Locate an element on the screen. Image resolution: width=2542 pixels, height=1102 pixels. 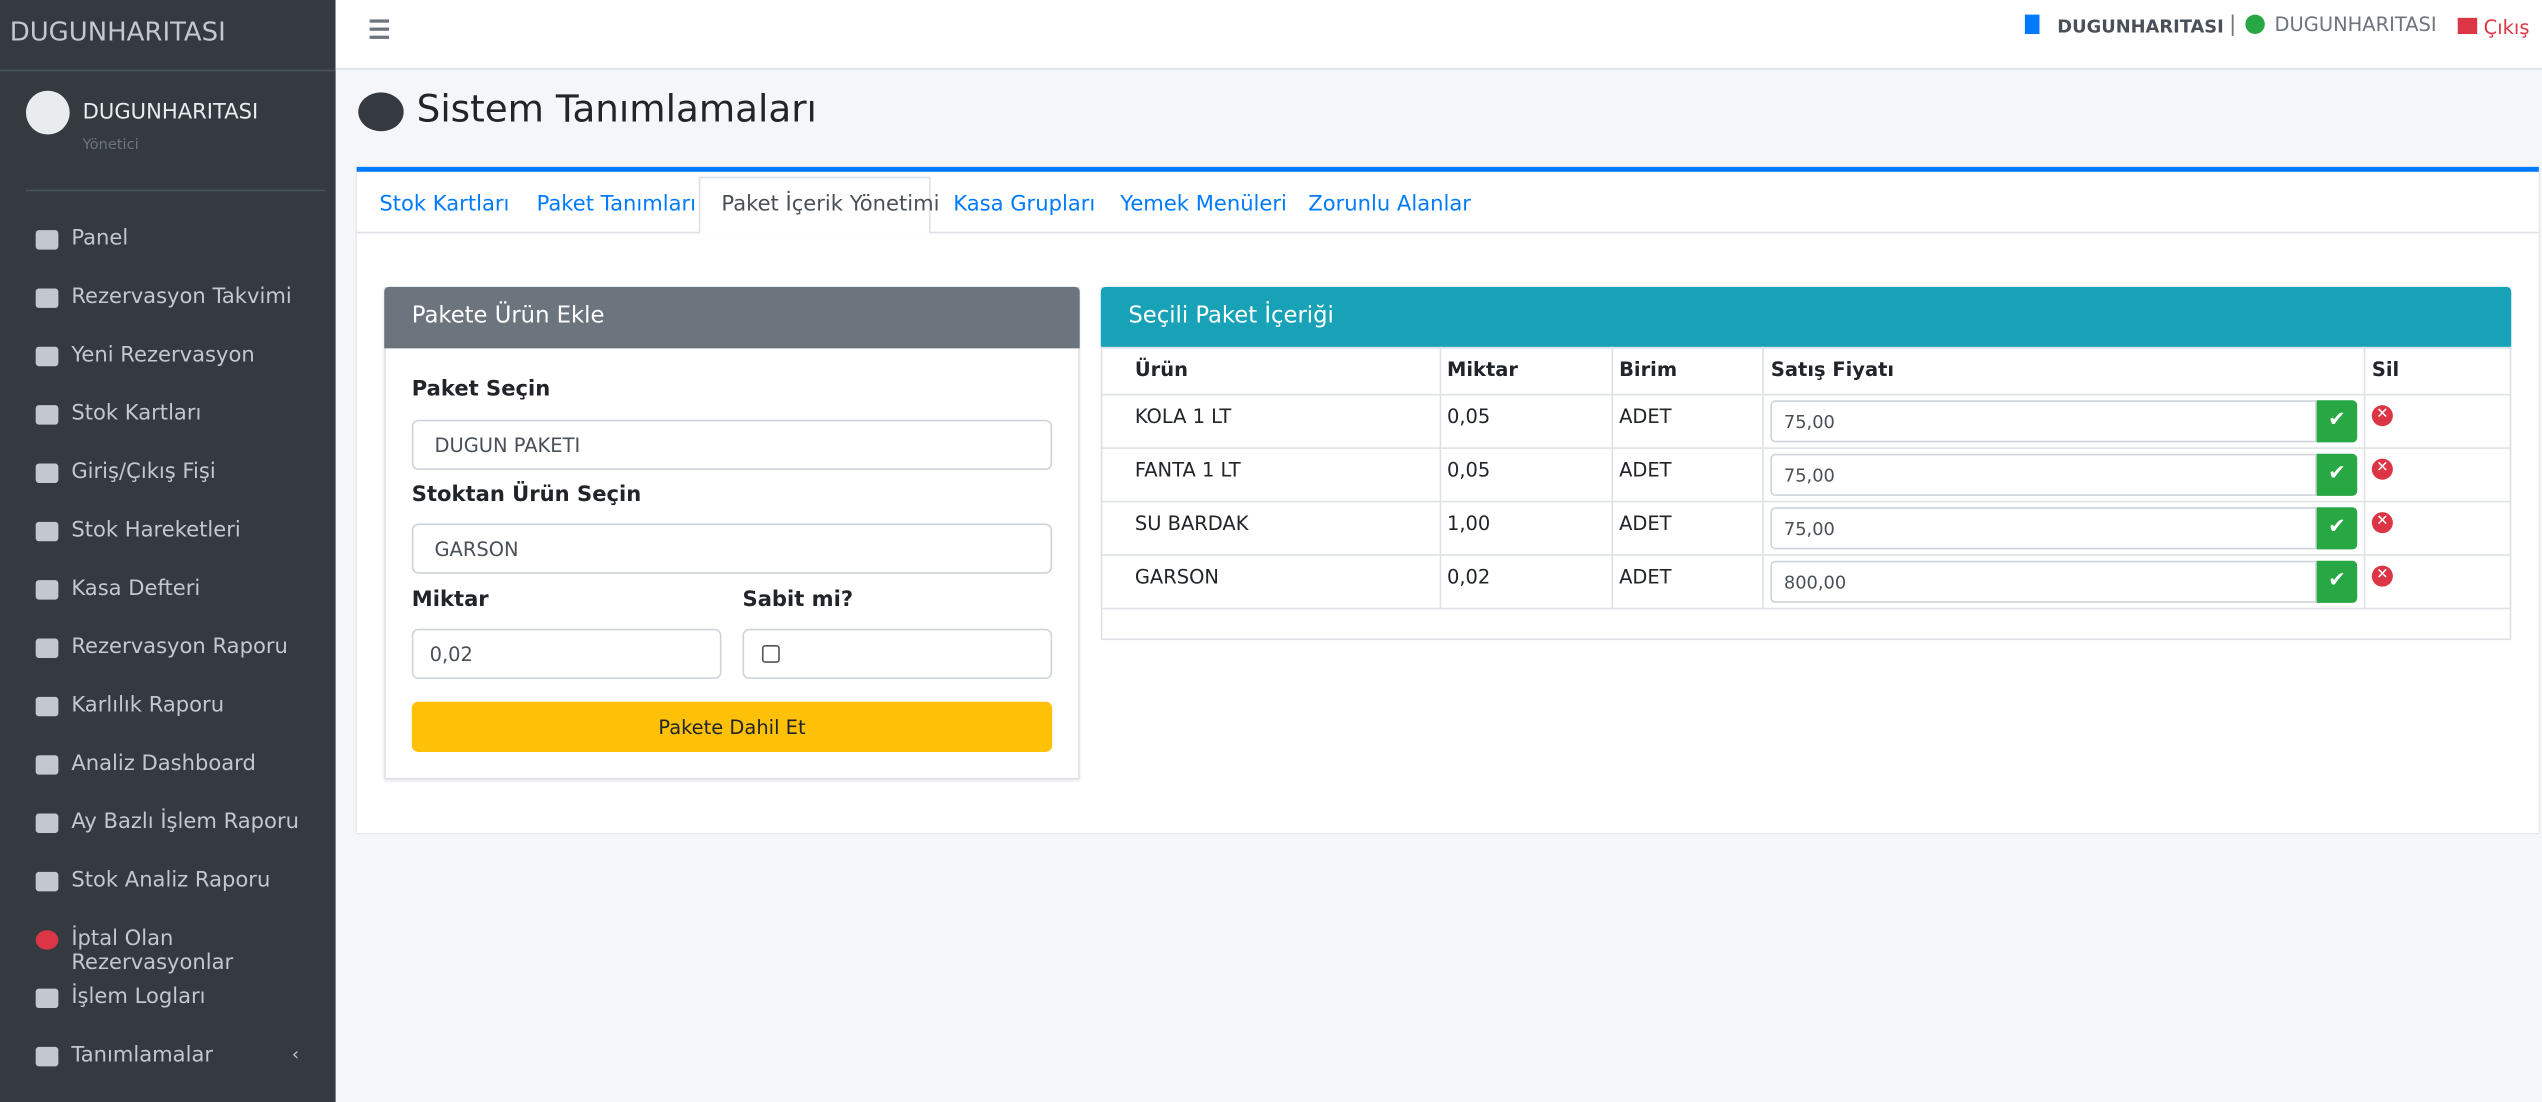
column-header: Sil is located at coordinates (2437, 371).